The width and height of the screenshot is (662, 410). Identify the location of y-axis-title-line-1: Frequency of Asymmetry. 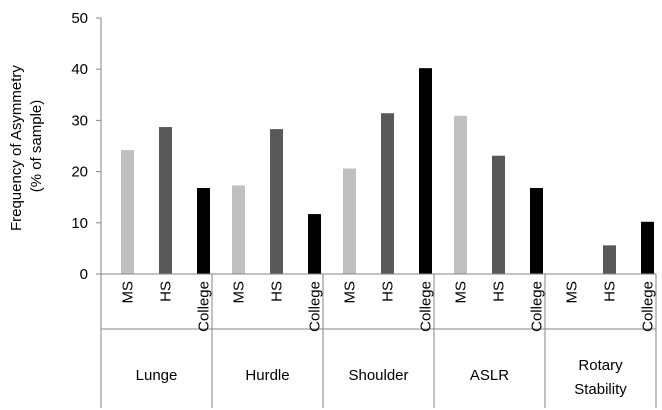
(16, 148).